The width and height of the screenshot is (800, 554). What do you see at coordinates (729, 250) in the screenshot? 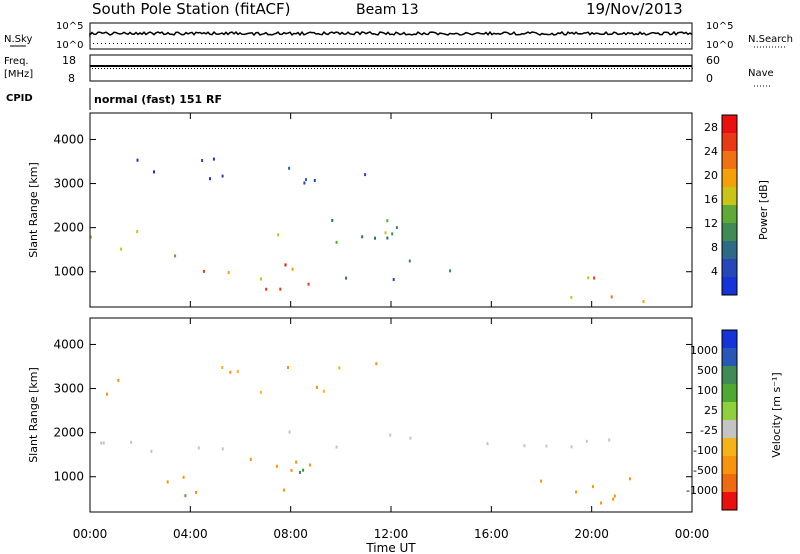
I see `colorbar-swatch` at bounding box center [729, 250].